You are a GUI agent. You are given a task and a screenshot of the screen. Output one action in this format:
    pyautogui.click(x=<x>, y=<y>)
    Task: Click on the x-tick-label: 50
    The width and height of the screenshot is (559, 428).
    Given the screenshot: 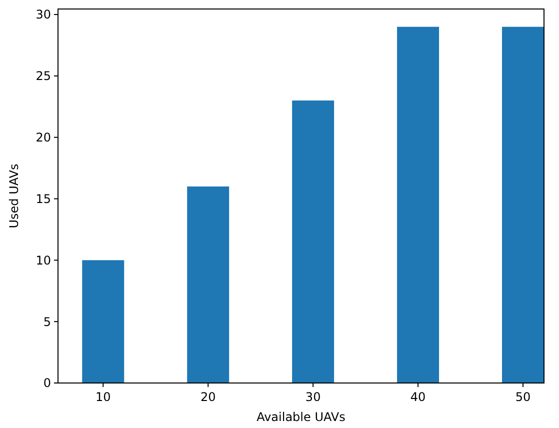 What is the action you would take?
    pyautogui.click(x=523, y=397)
    